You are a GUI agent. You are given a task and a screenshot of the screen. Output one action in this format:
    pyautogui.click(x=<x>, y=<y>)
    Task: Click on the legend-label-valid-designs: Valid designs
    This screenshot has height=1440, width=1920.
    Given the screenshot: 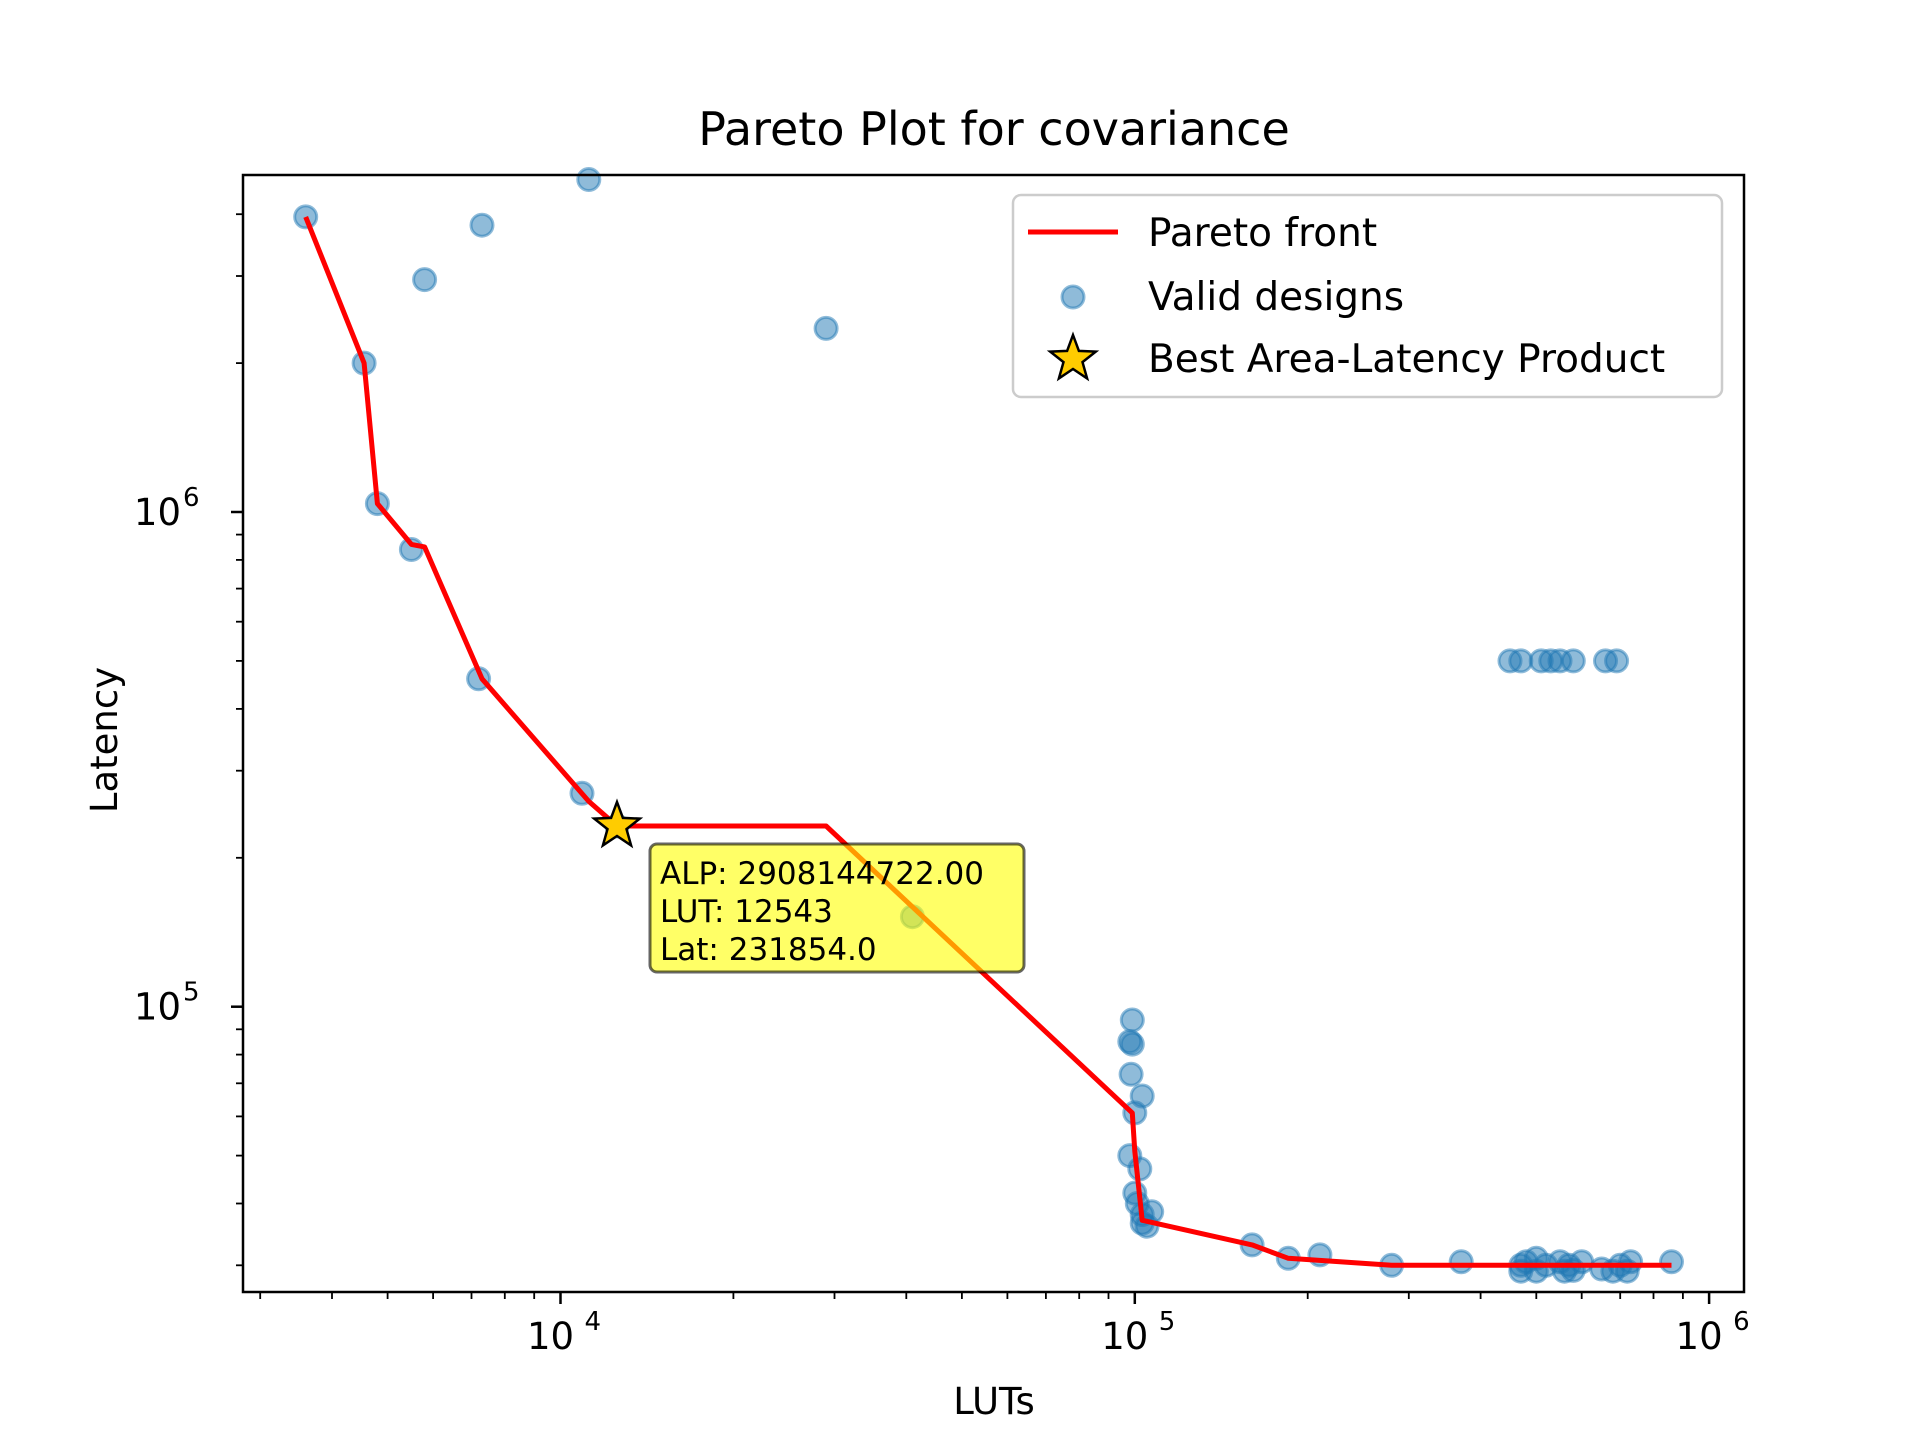 What is the action you would take?
    pyautogui.click(x=1276, y=297)
    